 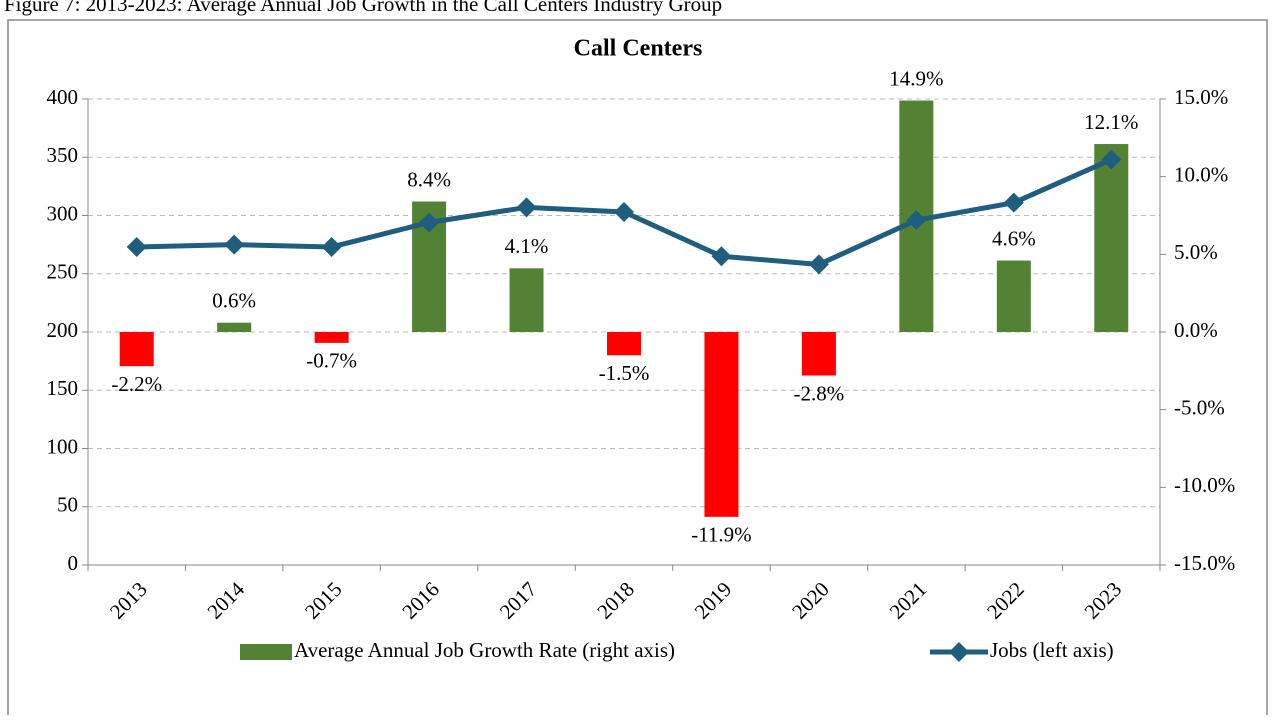 I want to click on y-tick-label: 400, so click(x=63, y=97).